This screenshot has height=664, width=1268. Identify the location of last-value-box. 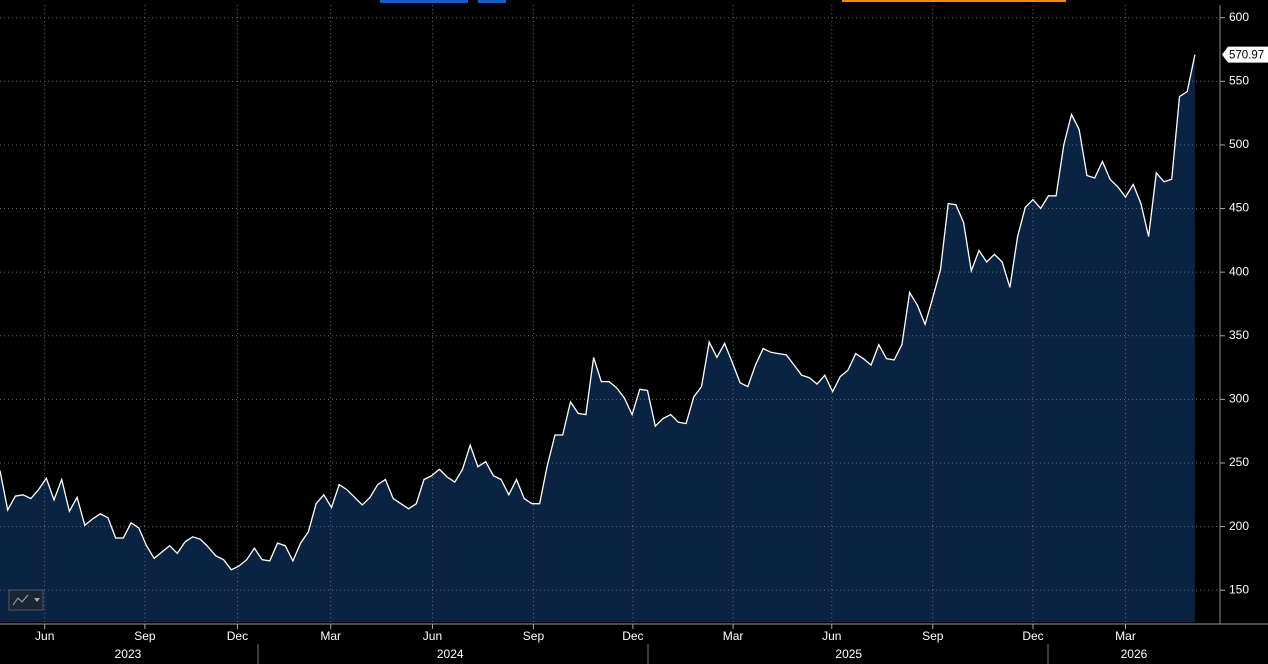
(1245, 54).